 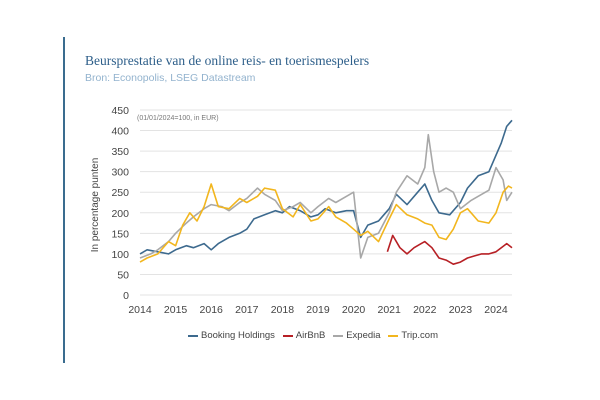 I want to click on y-tick-label: 150, so click(x=120, y=234).